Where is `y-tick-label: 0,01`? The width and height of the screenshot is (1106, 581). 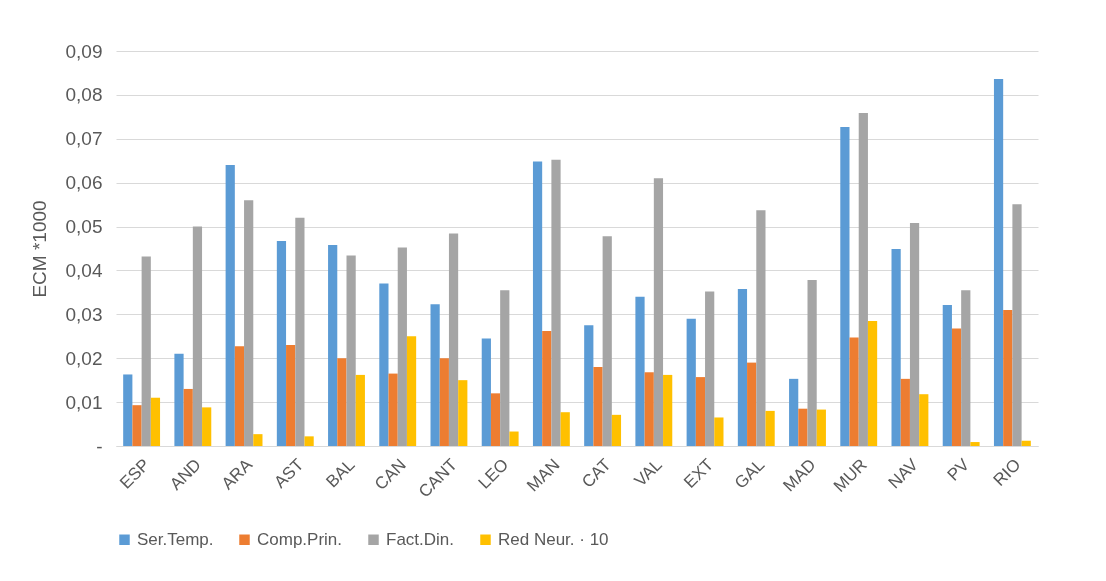 y-tick-label: 0,01 is located at coordinates (84, 402).